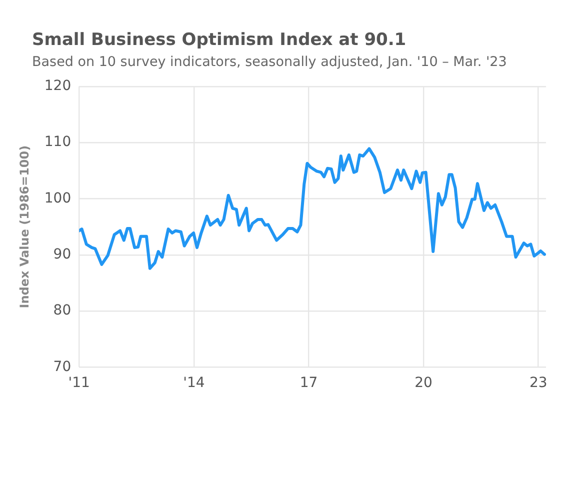 The width and height of the screenshot is (588, 501). I want to click on x-tick-label: '11, so click(79, 383).